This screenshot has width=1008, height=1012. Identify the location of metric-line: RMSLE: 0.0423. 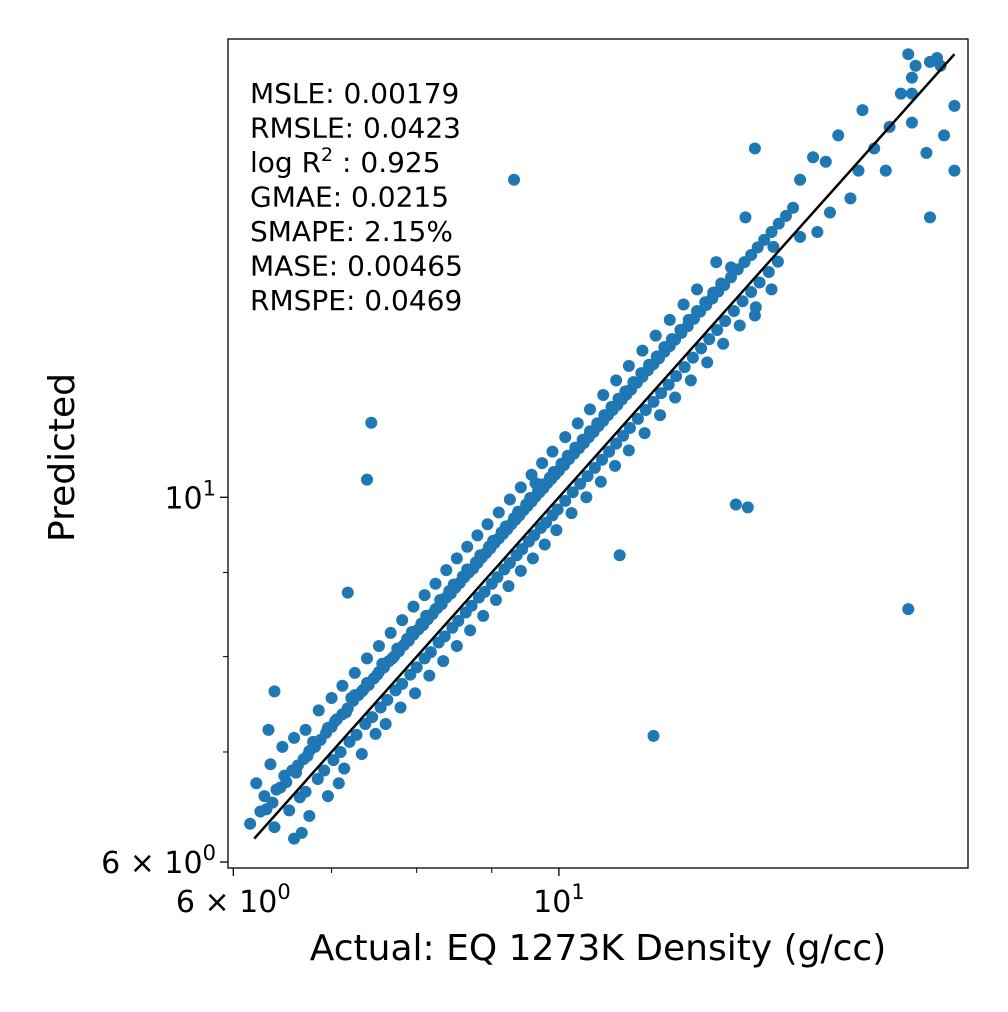
(355, 128).